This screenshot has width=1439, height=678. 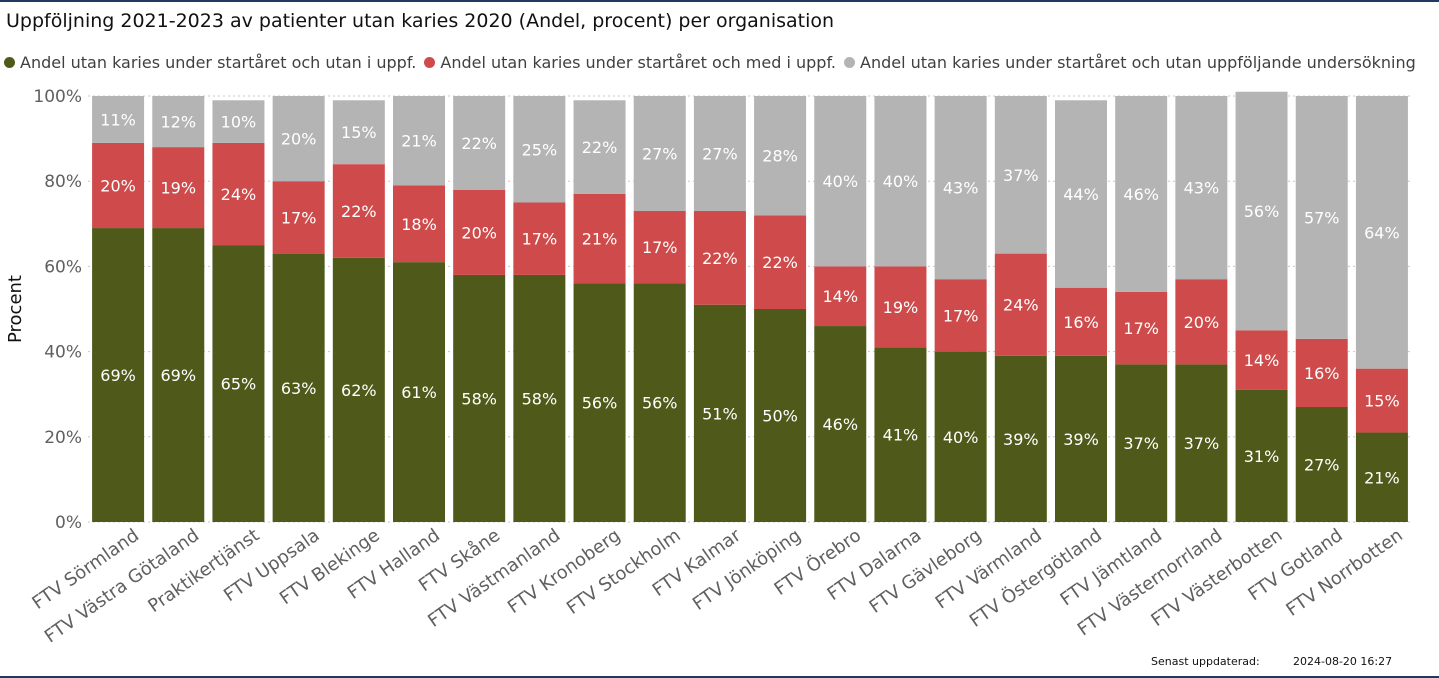 I want to click on data-label: 65%, so click(x=239, y=384).